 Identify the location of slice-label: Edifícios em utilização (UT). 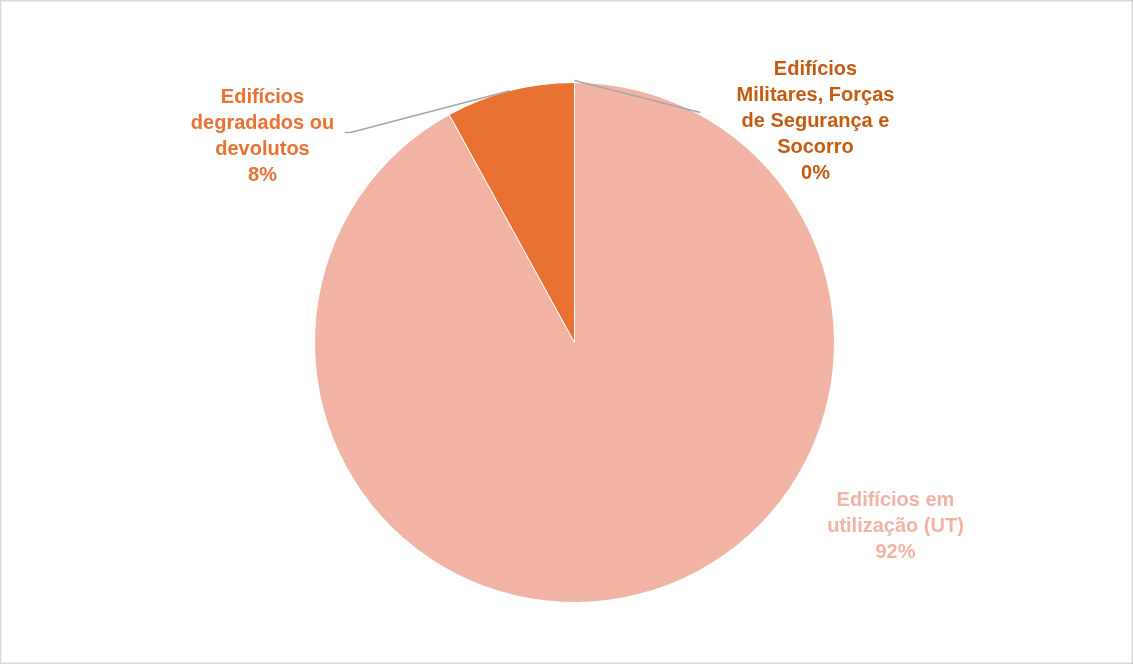
(895, 511).